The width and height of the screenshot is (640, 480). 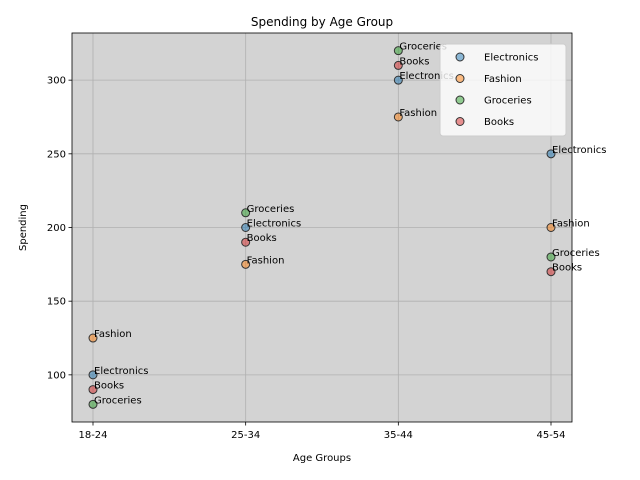 I want to click on x-axis-label: Age Groups, so click(x=322, y=458).